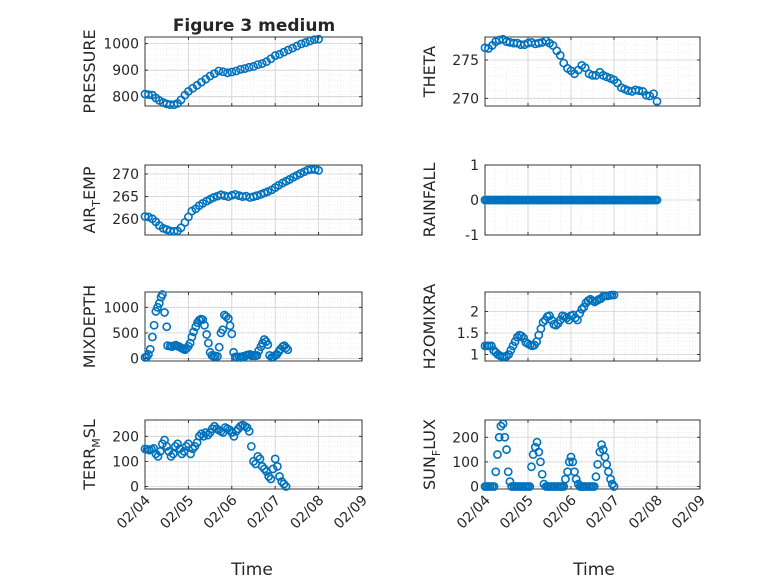 This screenshot has height=583, width=778. Describe the element at coordinates (468, 334) in the screenshot. I see `h2omixra-ytick-label: 1.5` at that location.